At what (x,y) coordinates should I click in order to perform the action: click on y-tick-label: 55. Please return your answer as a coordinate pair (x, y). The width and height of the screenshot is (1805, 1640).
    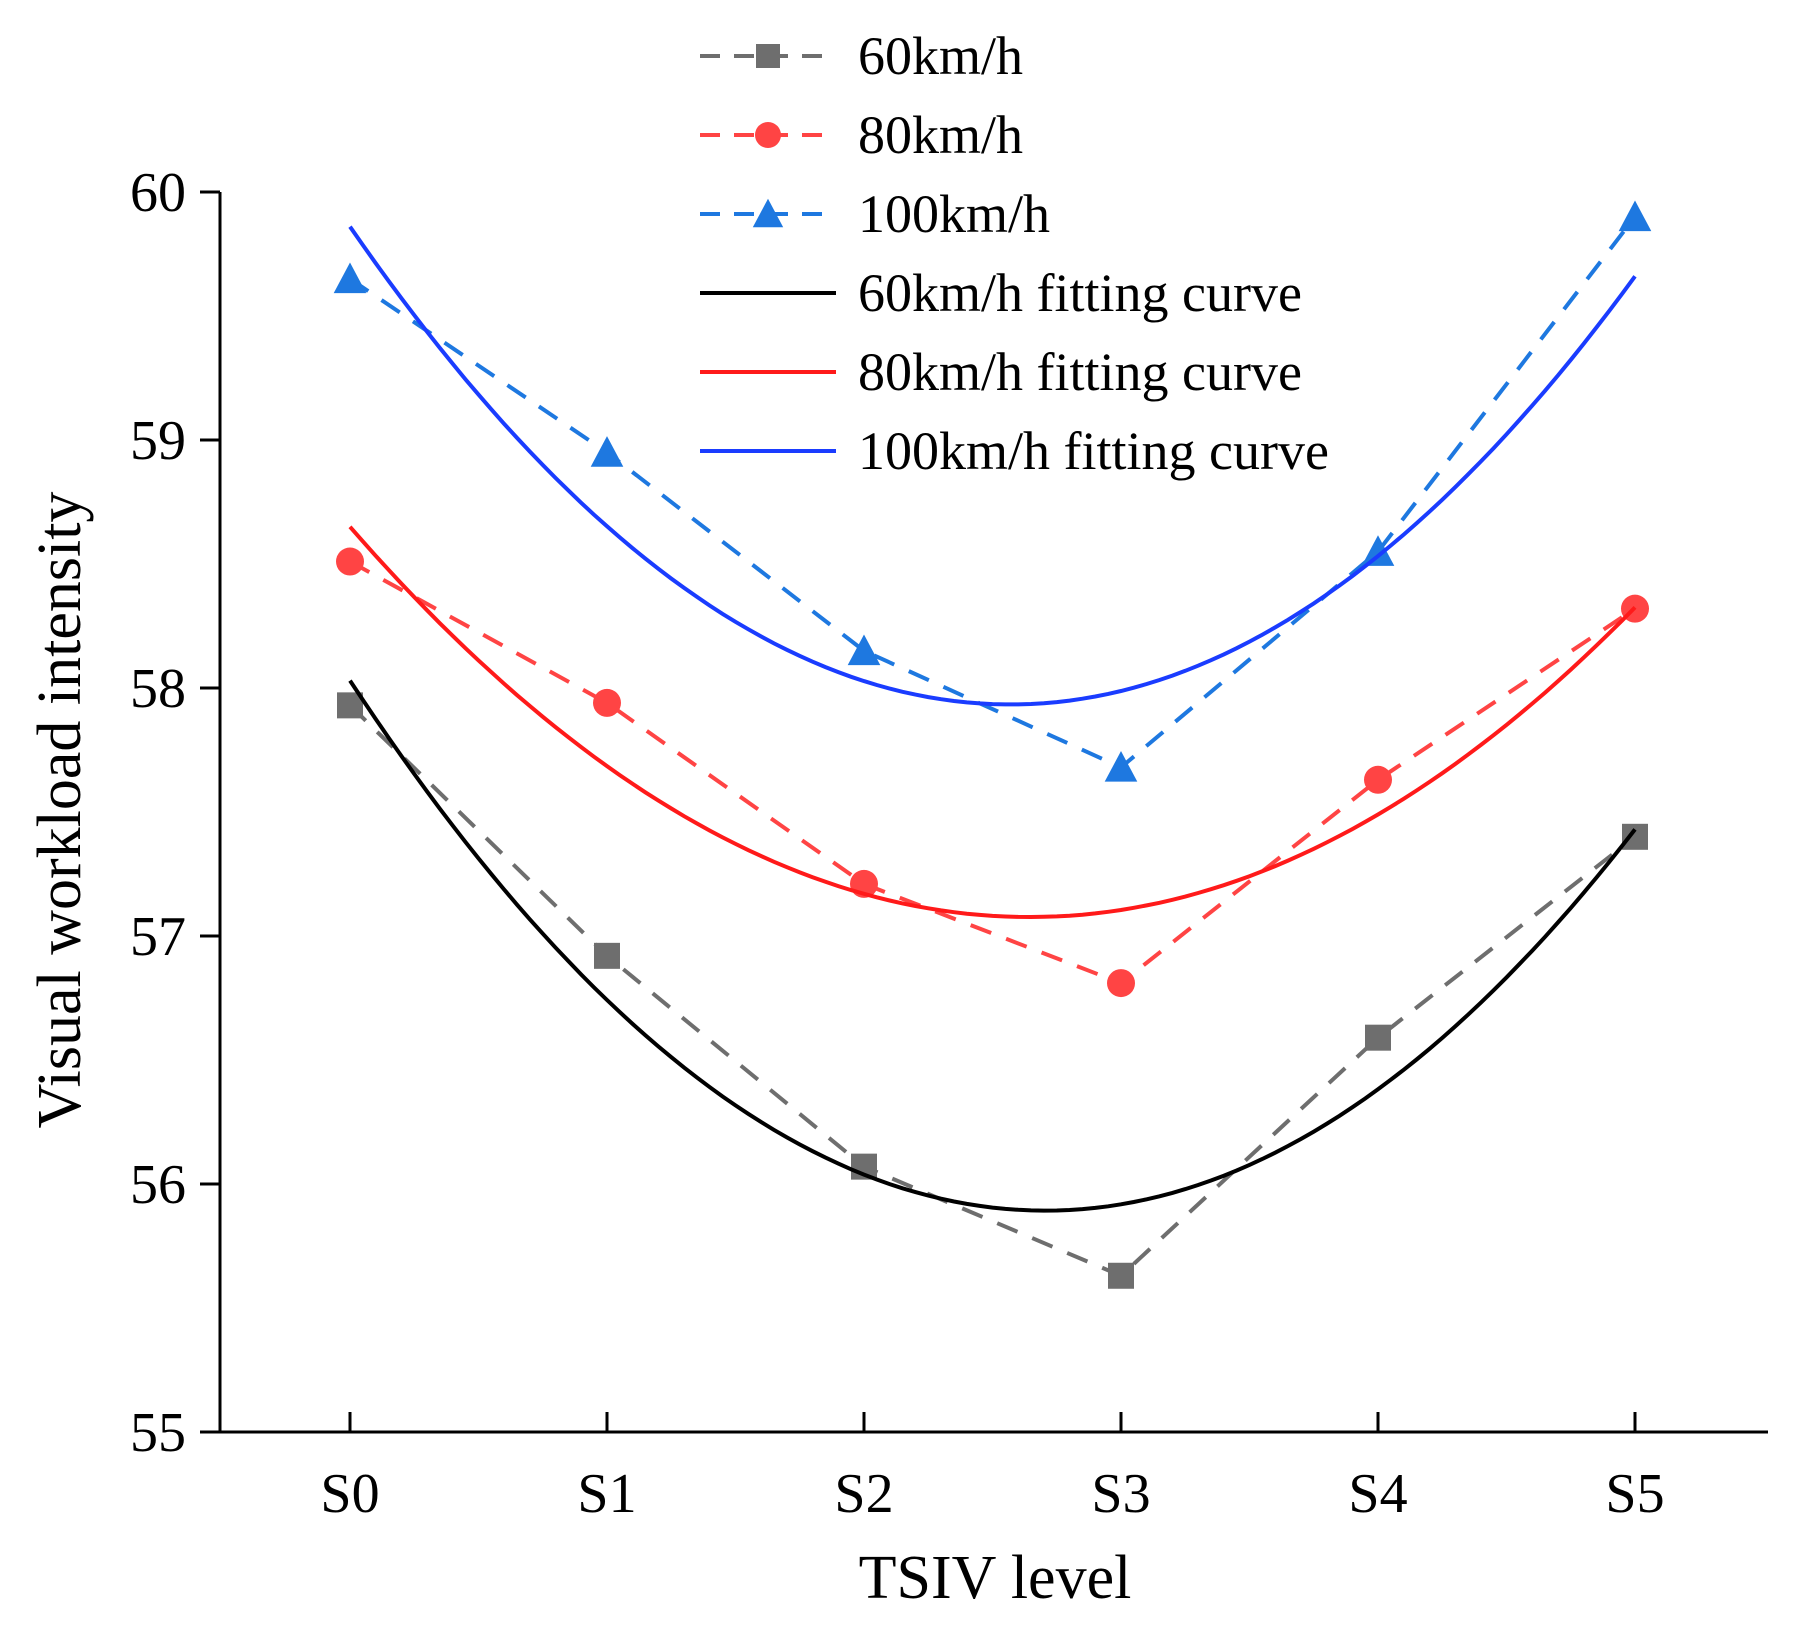
    Looking at the image, I should click on (158, 1433).